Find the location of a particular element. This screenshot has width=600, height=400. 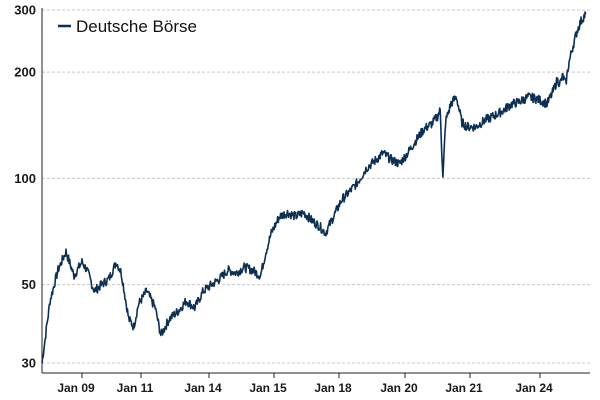

x-tick-label-4: Jan 18 is located at coordinates (333, 388).